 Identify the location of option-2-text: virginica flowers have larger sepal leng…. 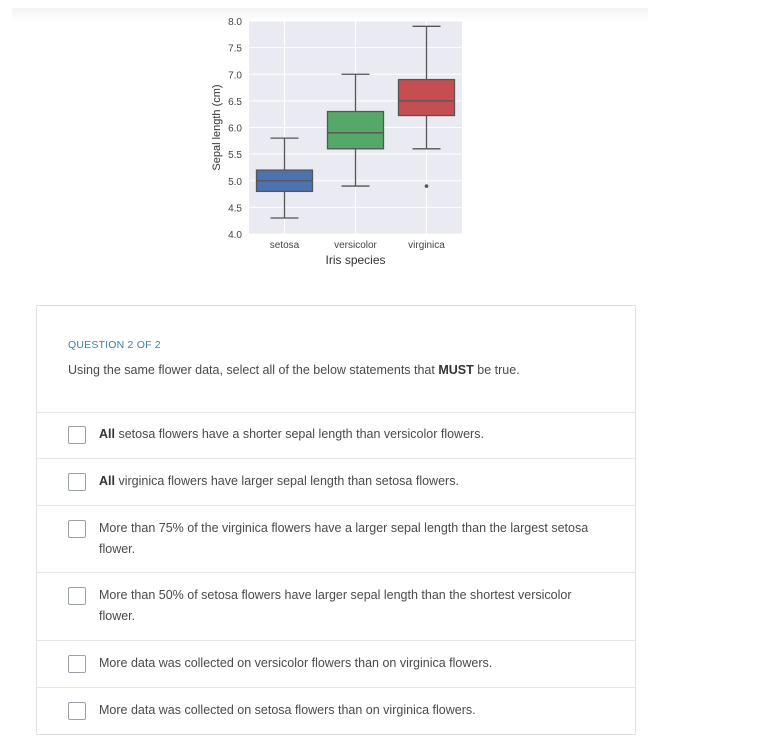
(286, 481).